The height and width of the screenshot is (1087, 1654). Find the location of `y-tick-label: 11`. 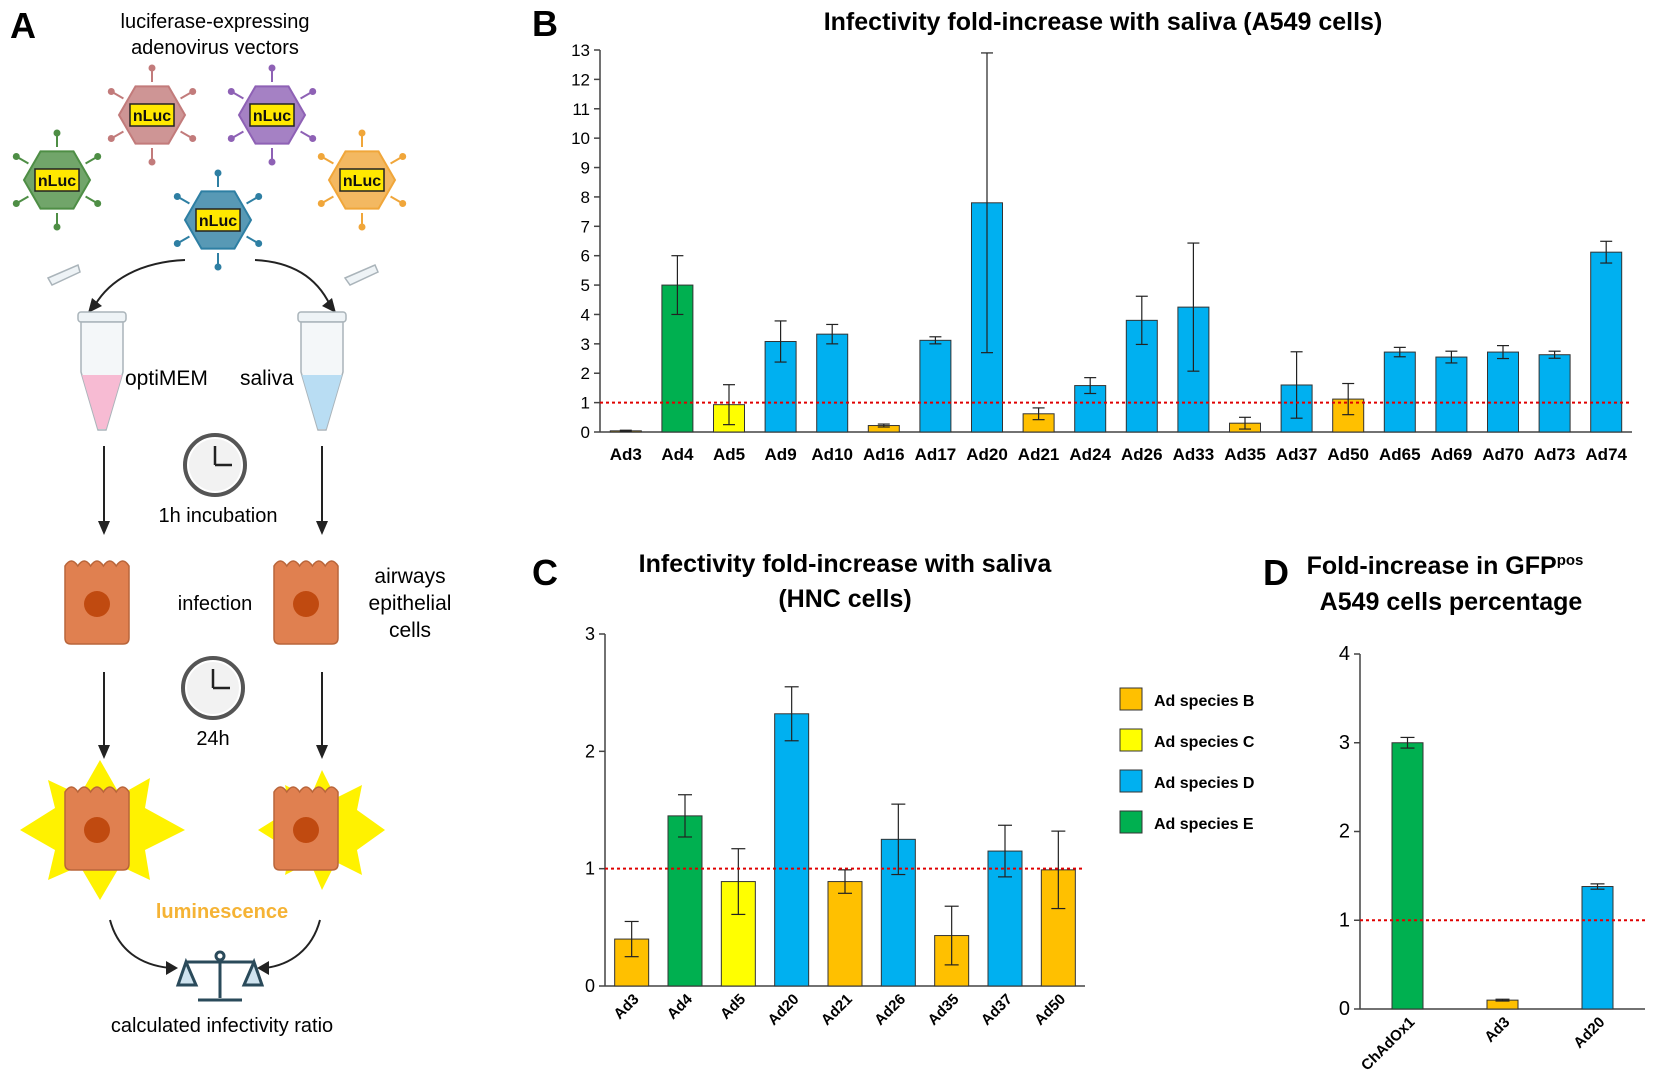

y-tick-label: 11 is located at coordinates (581, 109).